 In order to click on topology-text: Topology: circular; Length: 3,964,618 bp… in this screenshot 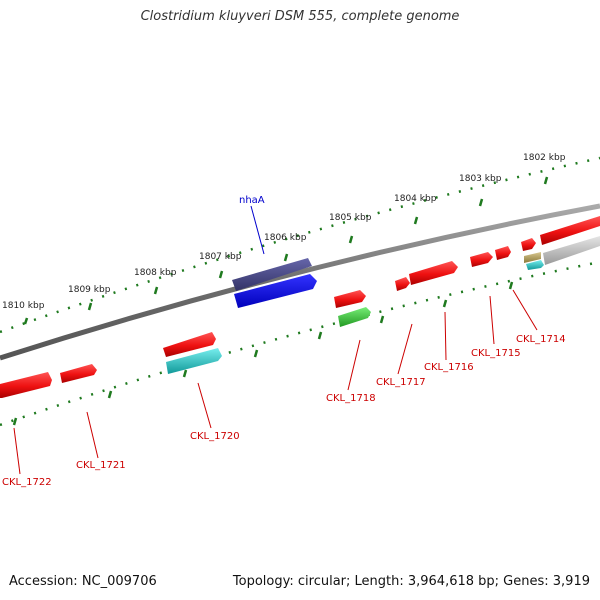, I will do `click(411, 581)`.